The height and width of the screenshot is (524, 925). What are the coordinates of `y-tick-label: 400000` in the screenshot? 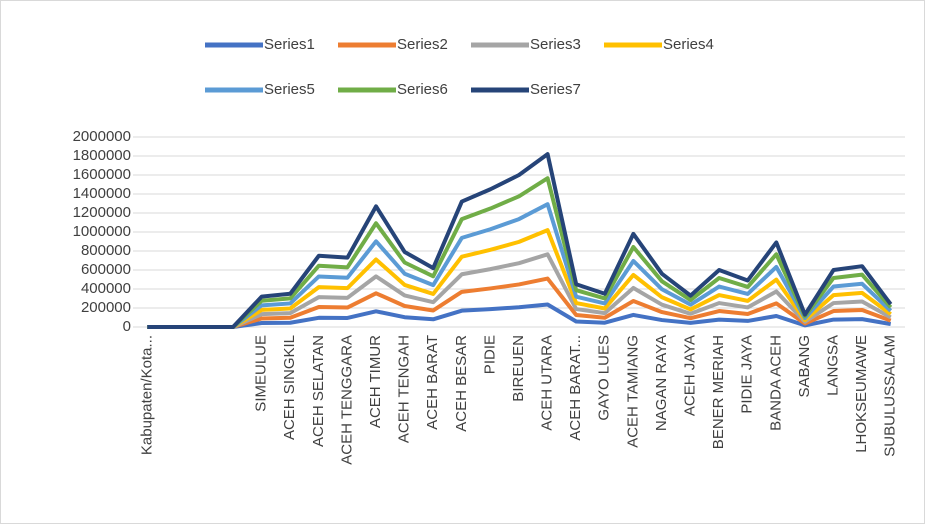 It's located at (106, 288).